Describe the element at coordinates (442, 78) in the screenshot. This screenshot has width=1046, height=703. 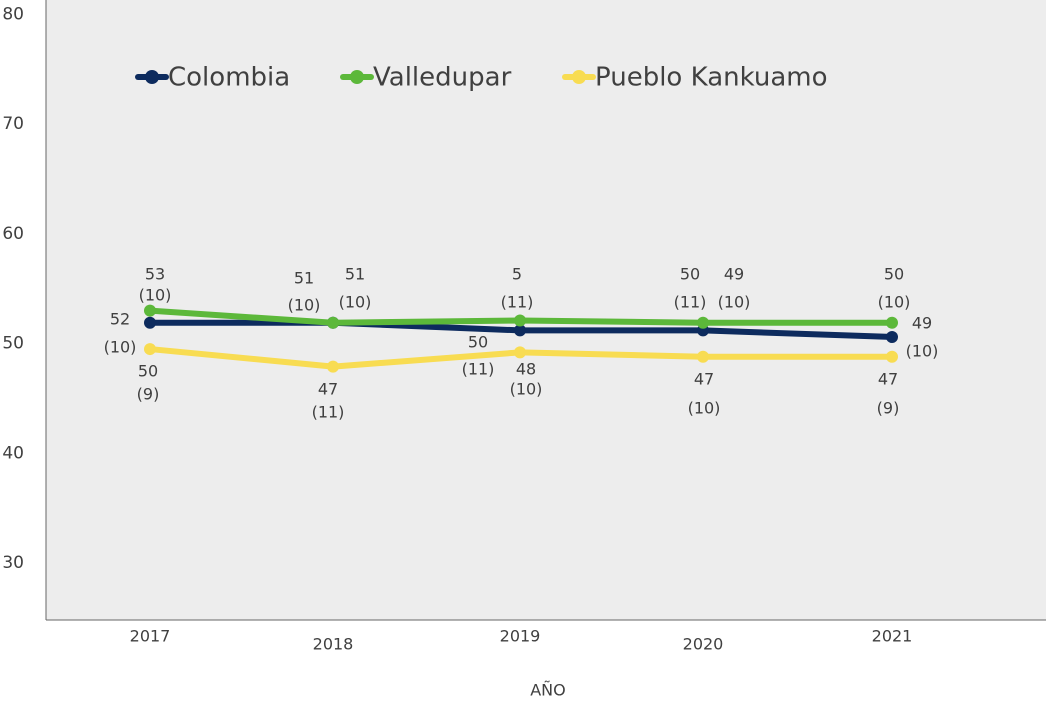
I see `legend-label: Valledupar` at that location.